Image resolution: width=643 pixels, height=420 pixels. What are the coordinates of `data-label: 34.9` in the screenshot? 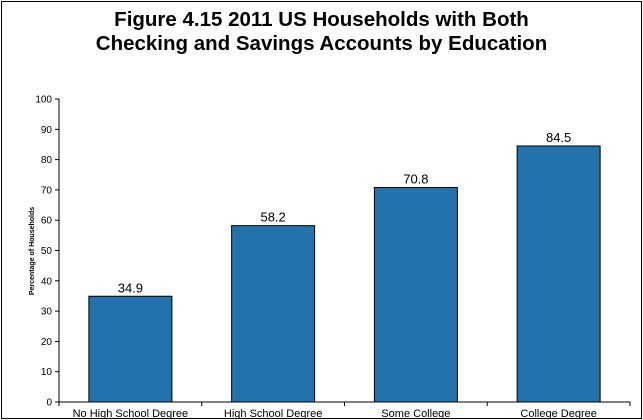 It's located at (130, 287).